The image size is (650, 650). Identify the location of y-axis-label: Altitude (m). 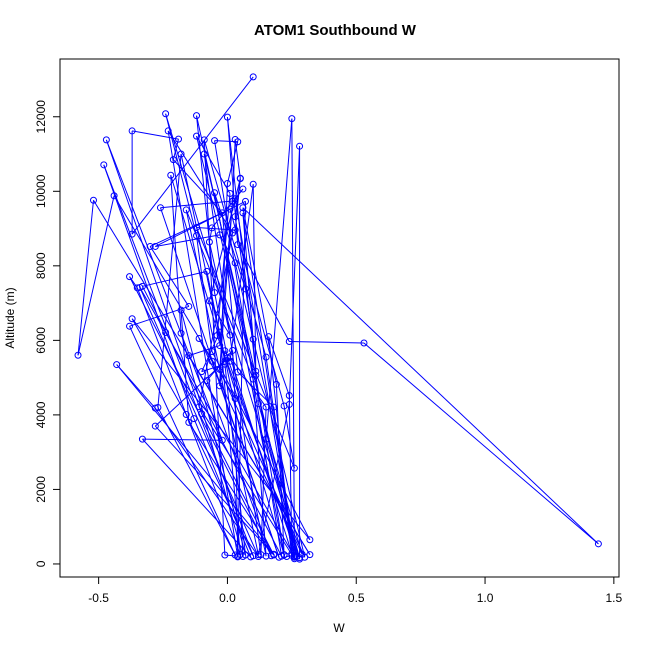
(10, 317).